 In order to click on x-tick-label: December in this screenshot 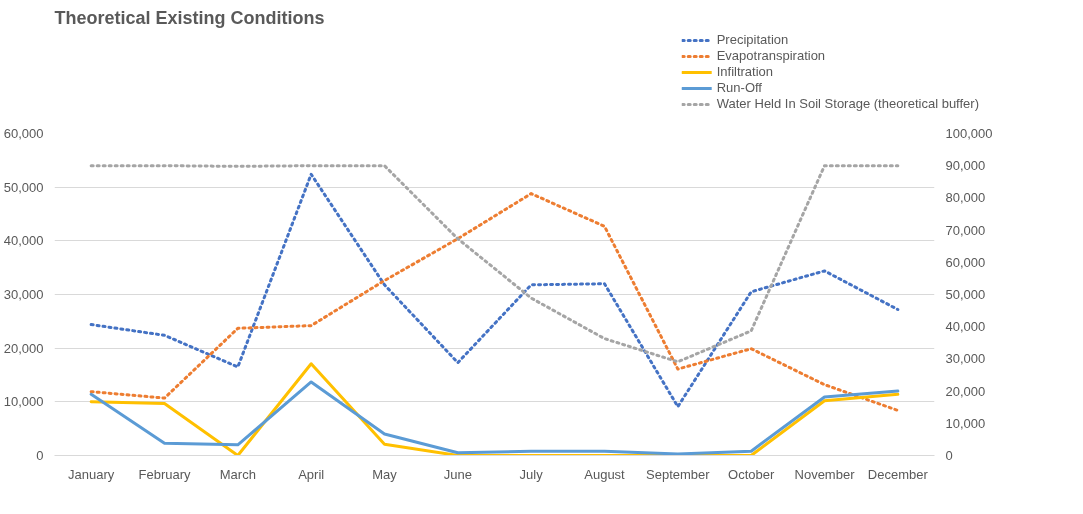, I will do `click(898, 474)`.